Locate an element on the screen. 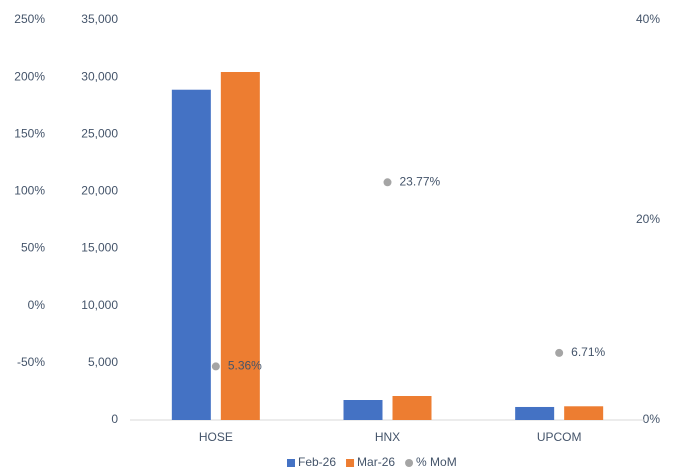 Image resolution: width=684 pixels, height=473 pixels. mom-label: 5.36% is located at coordinates (245, 366).